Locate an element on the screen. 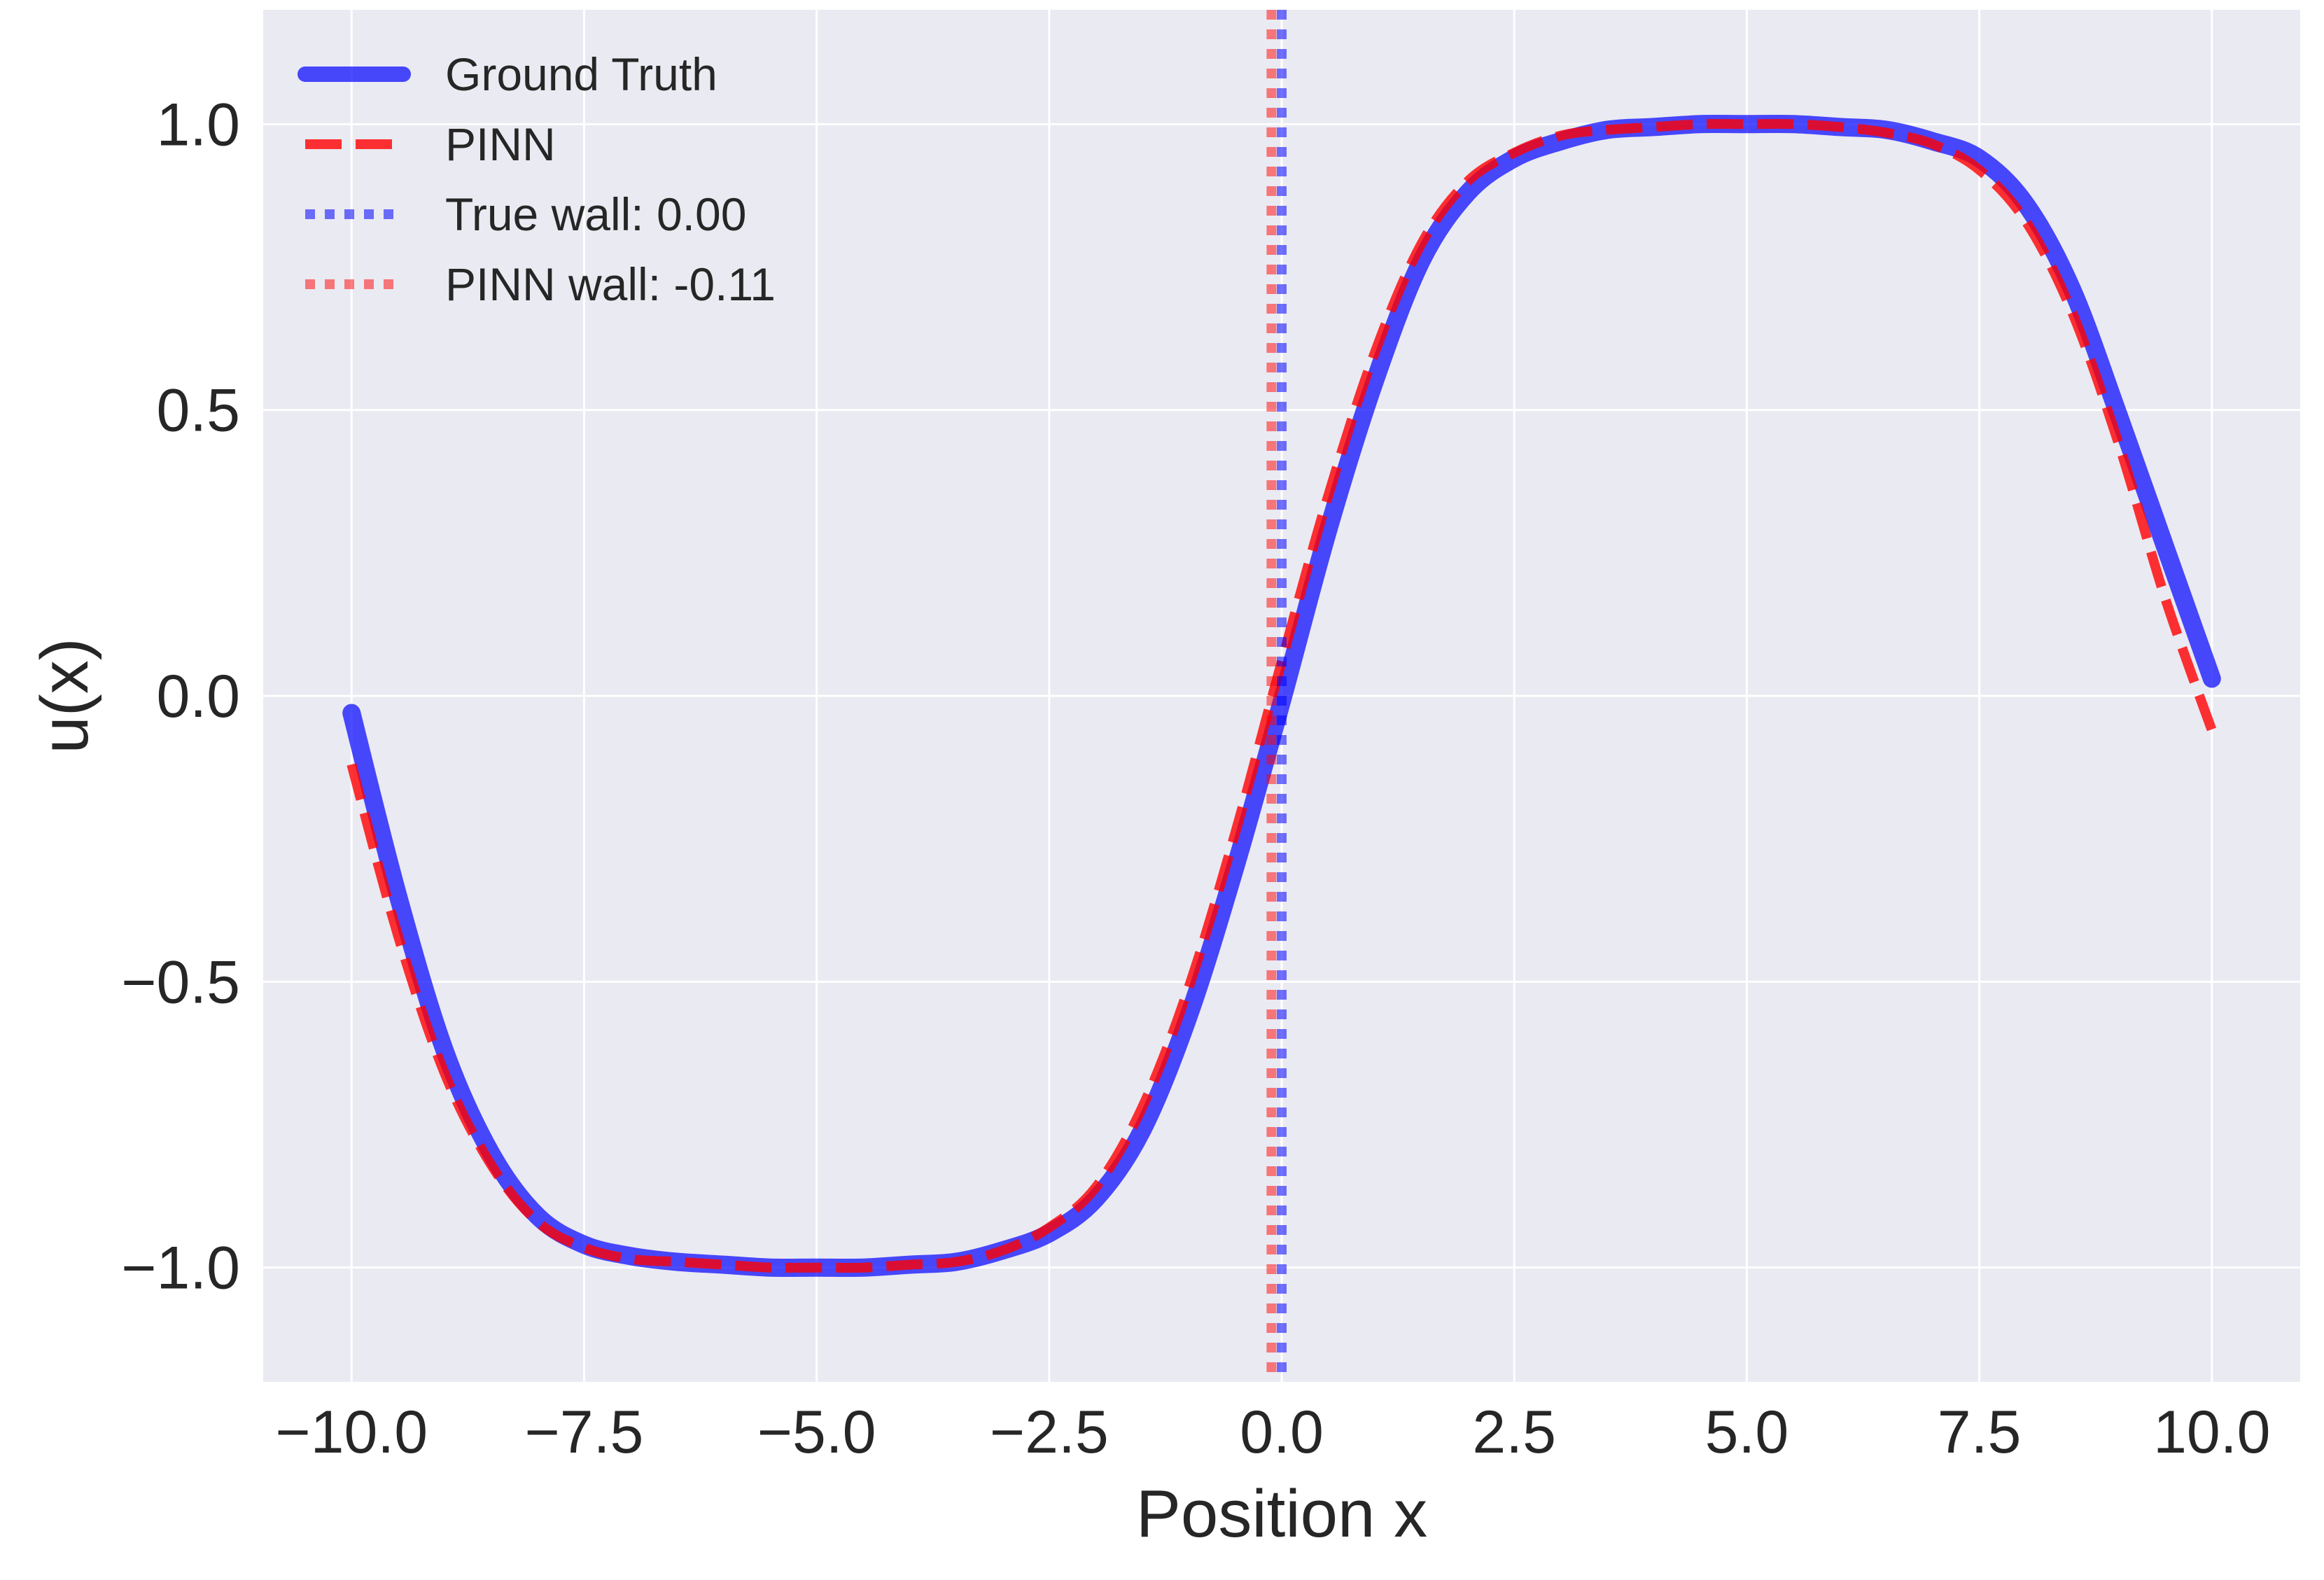 Image resolution: width=2324 pixels, height=1580 pixels. legend-label-ground-truth: Ground Truth is located at coordinates (581, 74).